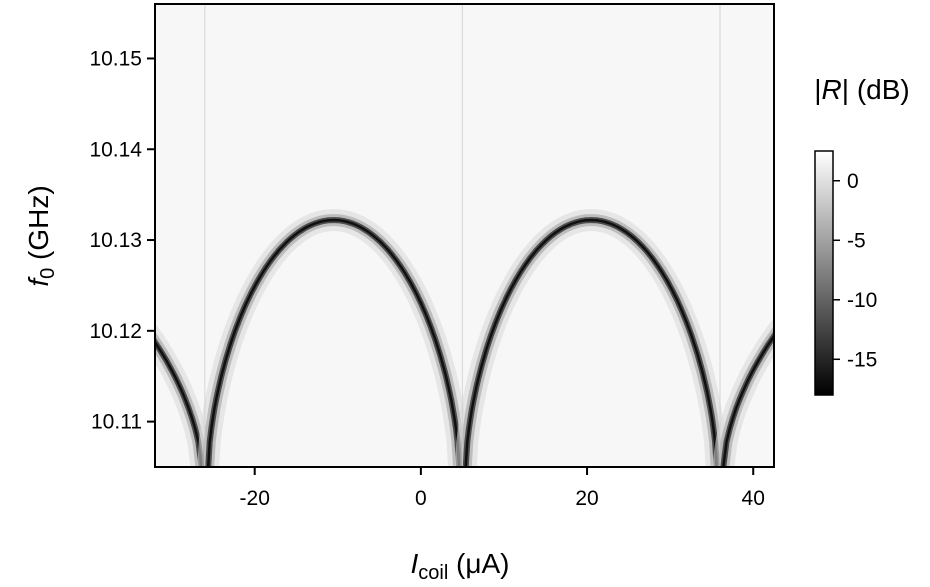  Describe the element at coordinates (862, 300) in the screenshot. I see `colorbar-tick-label: -10` at that location.